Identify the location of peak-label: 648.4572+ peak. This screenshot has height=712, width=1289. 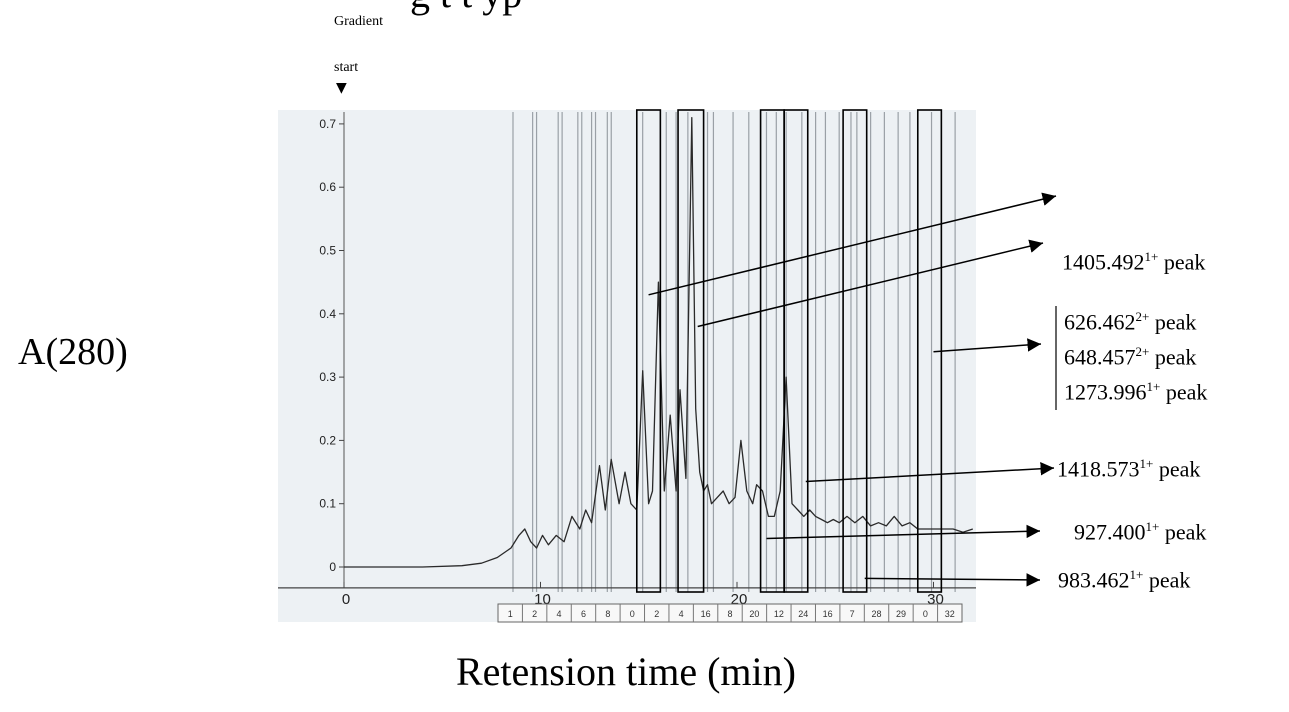
(1130, 356).